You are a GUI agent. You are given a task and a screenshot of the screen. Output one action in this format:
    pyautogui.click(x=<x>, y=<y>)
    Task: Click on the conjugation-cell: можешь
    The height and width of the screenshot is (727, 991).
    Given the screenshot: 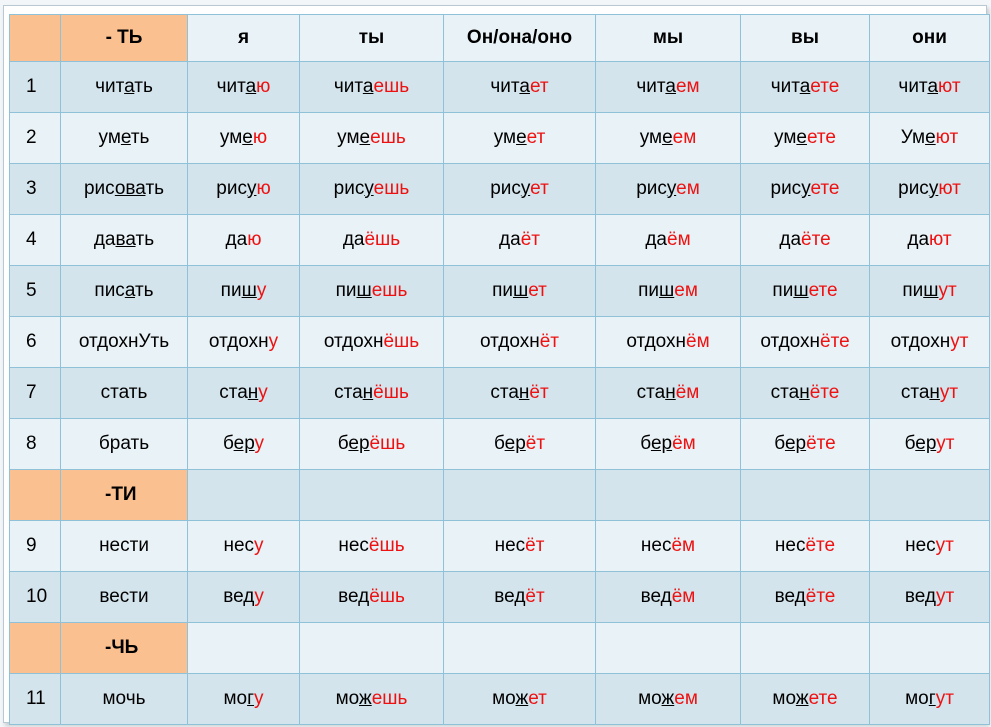 What is the action you would take?
    pyautogui.click(x=371, y=699)
    